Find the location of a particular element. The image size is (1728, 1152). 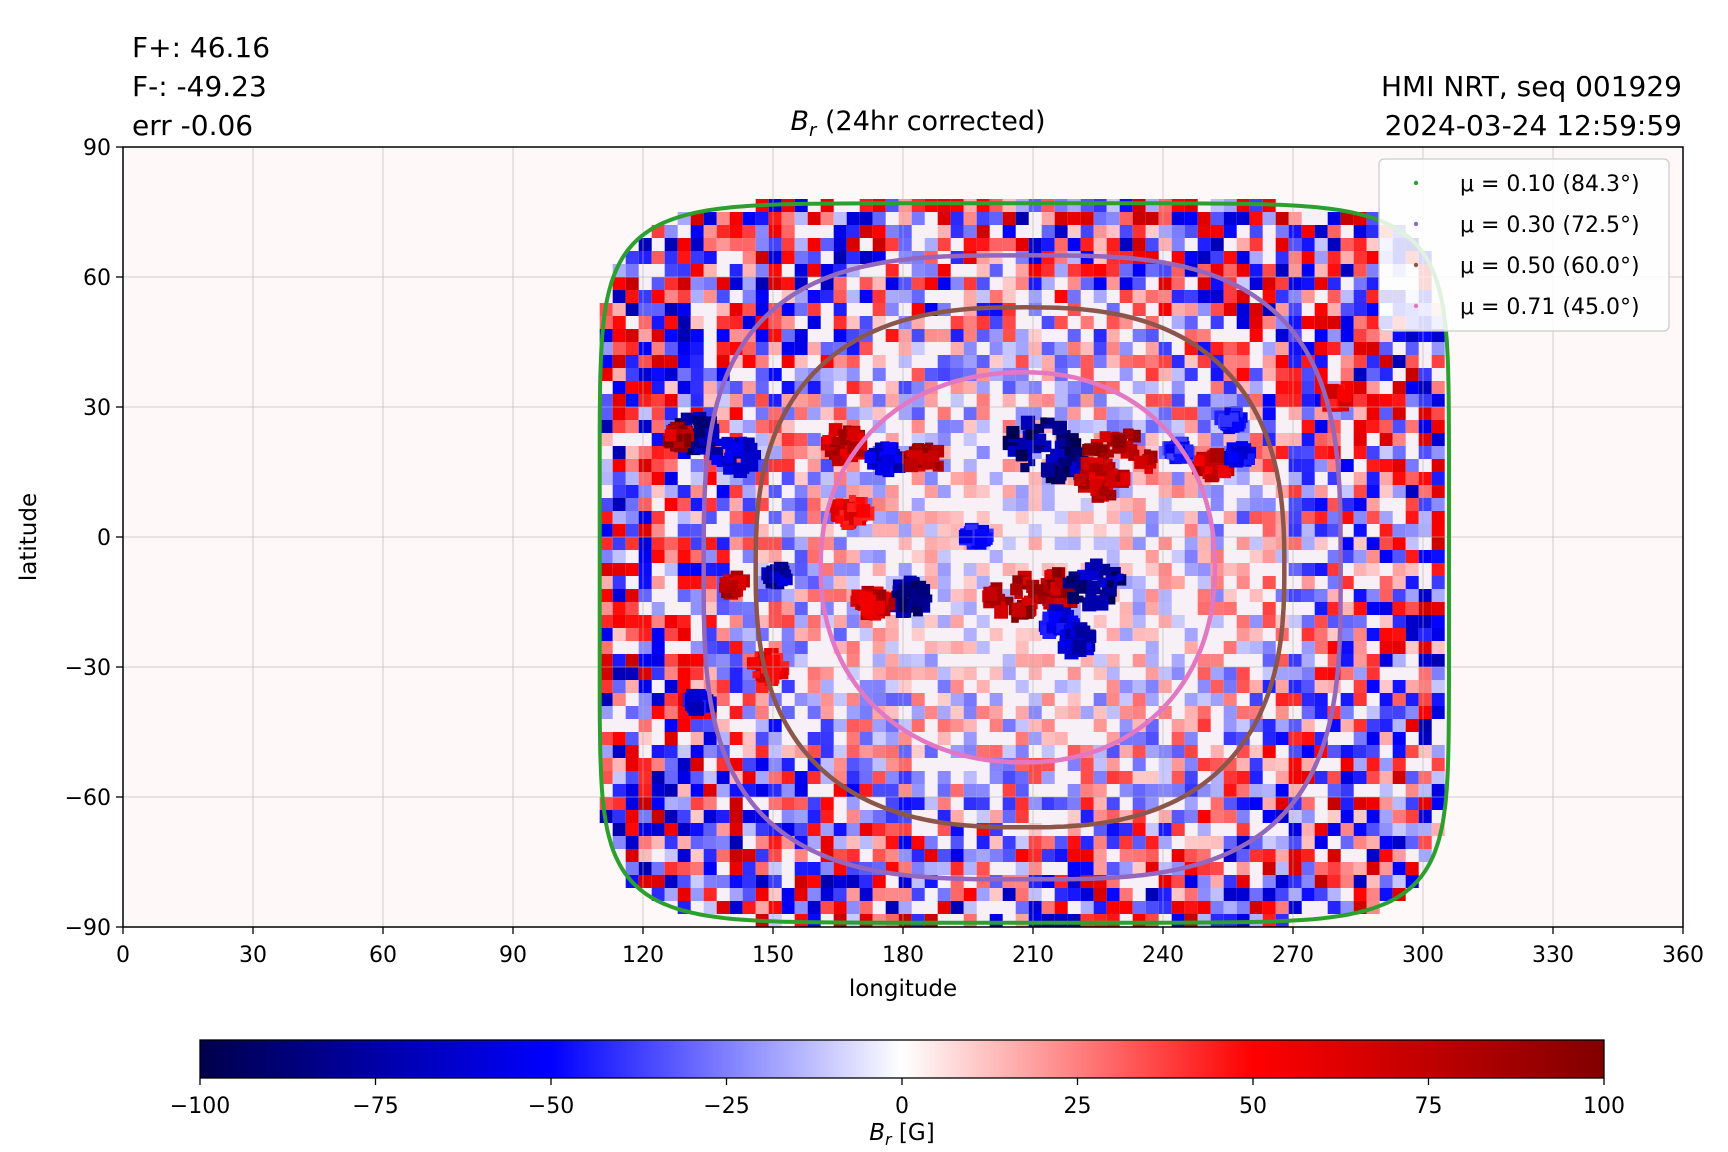

colorbar-tick-label: 0 is located at coordinates (902, 1106).